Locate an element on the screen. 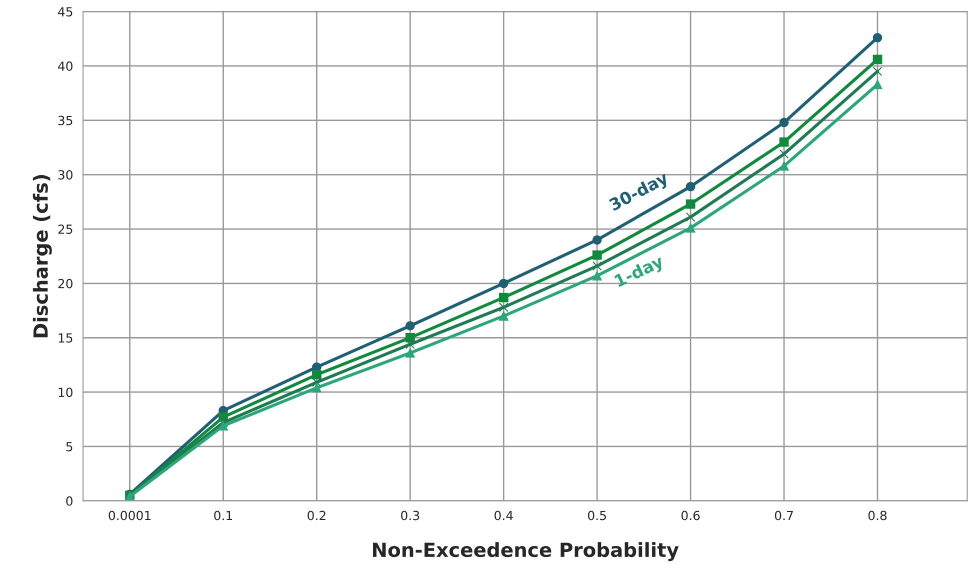  y-tick-label: 45 is located at coordinates (65, 12).